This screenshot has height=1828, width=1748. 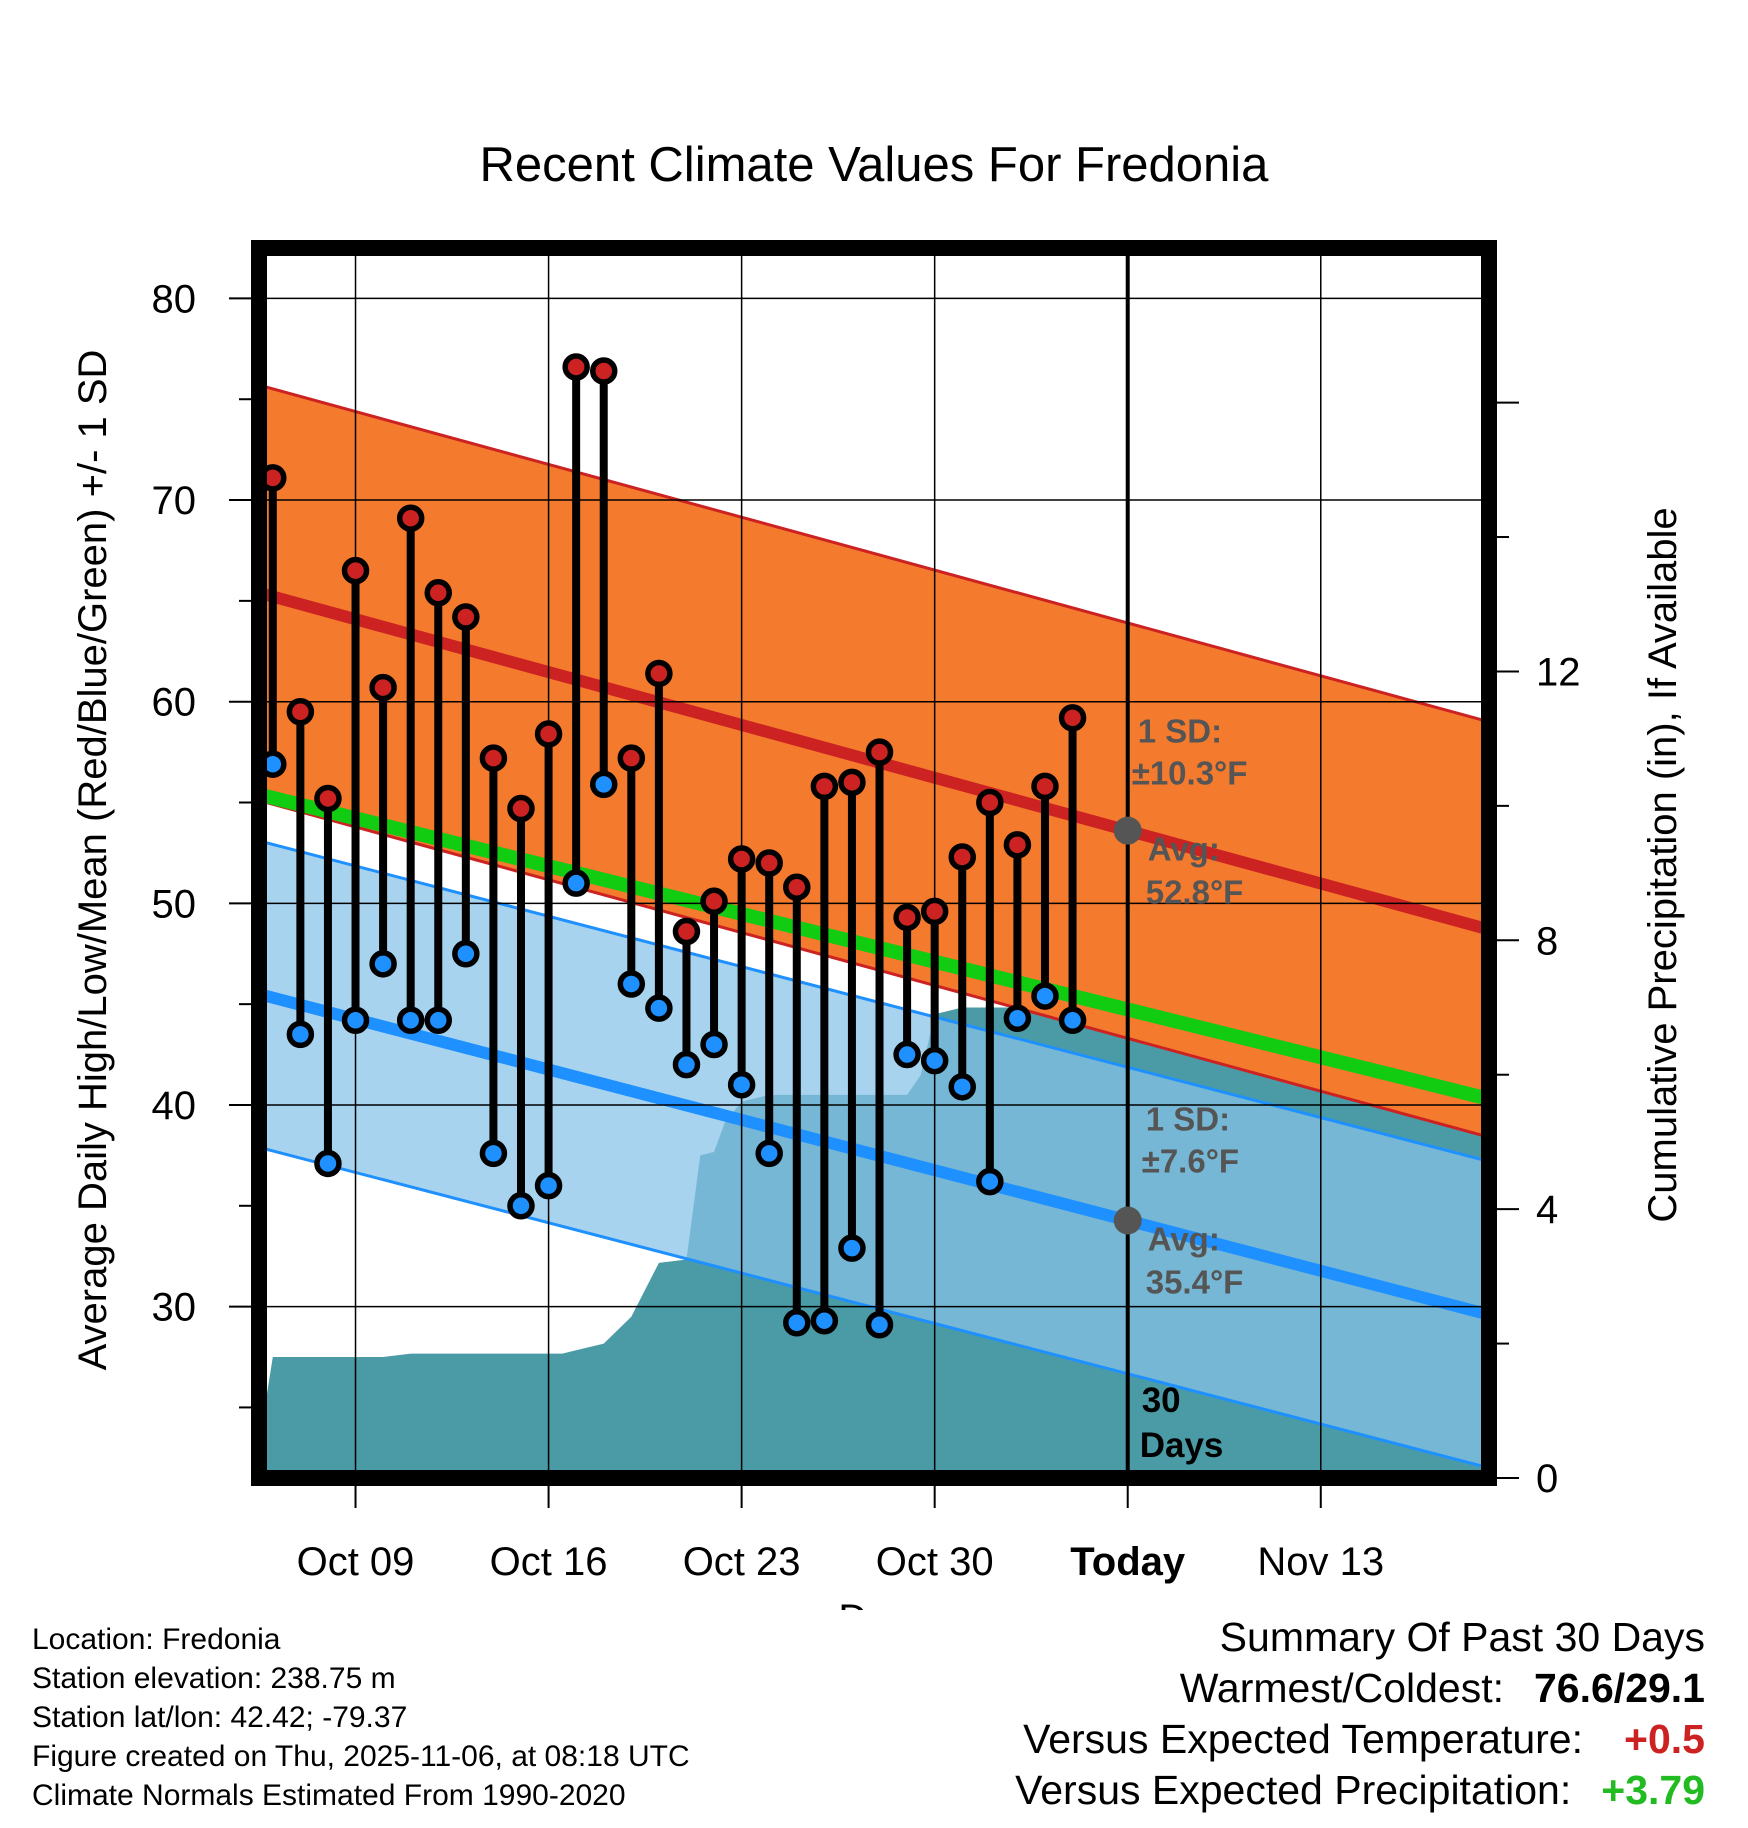 What do you see at coordinates (356, 1562) in the screenshot?
I see `x-tick-label: Oct 09` at bounding box center [356, 1562].